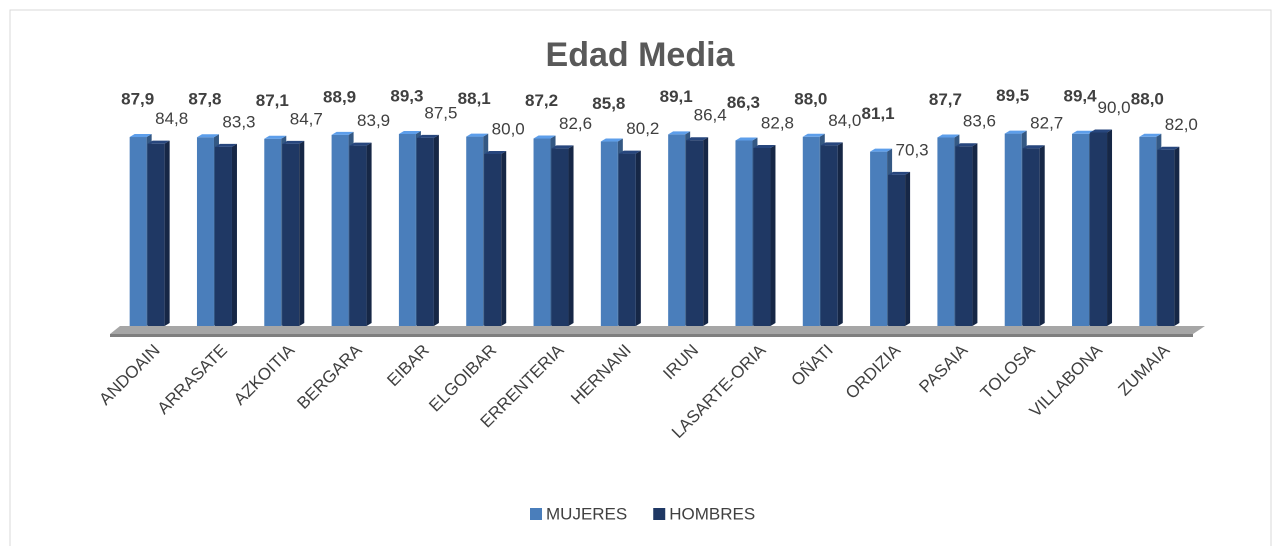 Image resolution: width=1282 pixels, height=546 pixels. Describe the element at coordinates (137, 98) in the screenshot. I see `data-label: 87,9` at that location.